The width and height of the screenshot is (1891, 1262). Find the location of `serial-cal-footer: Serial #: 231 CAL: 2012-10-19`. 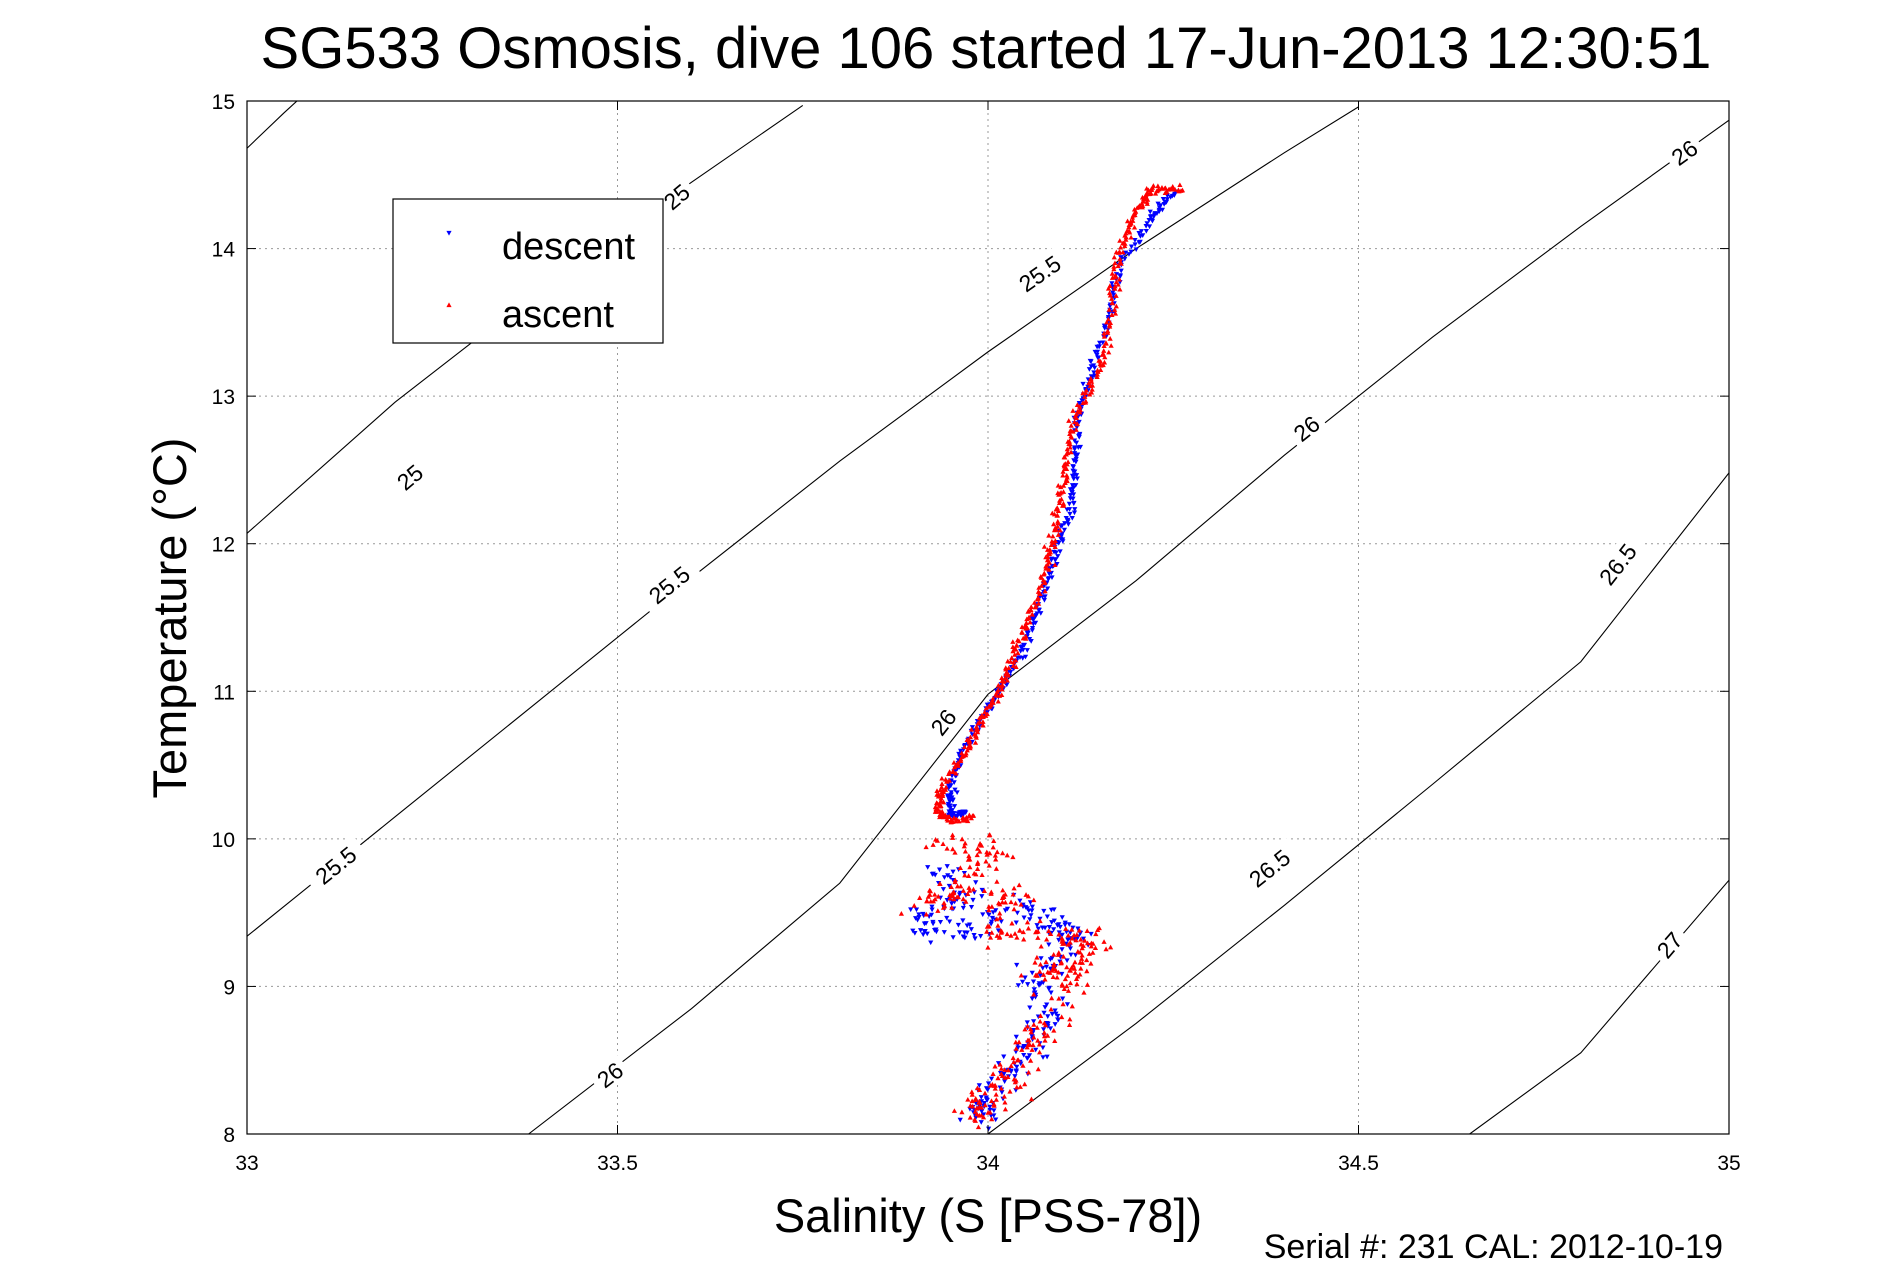

serial-cal-footer: Serial #: 231 CAL: 2012-10-19 is located at coordinates (1493, 1245).